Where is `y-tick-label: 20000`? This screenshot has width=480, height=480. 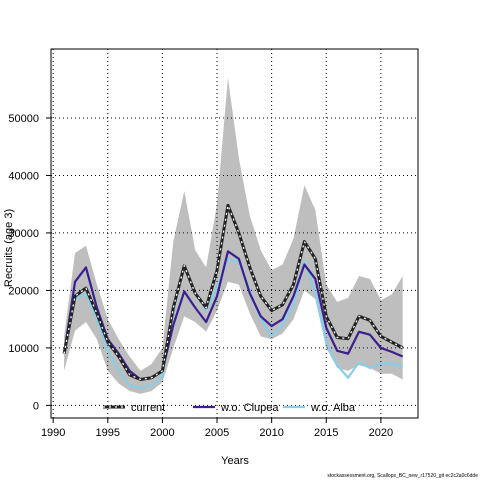
y-tick-label: 20000 is located at coordinates (23, 291).